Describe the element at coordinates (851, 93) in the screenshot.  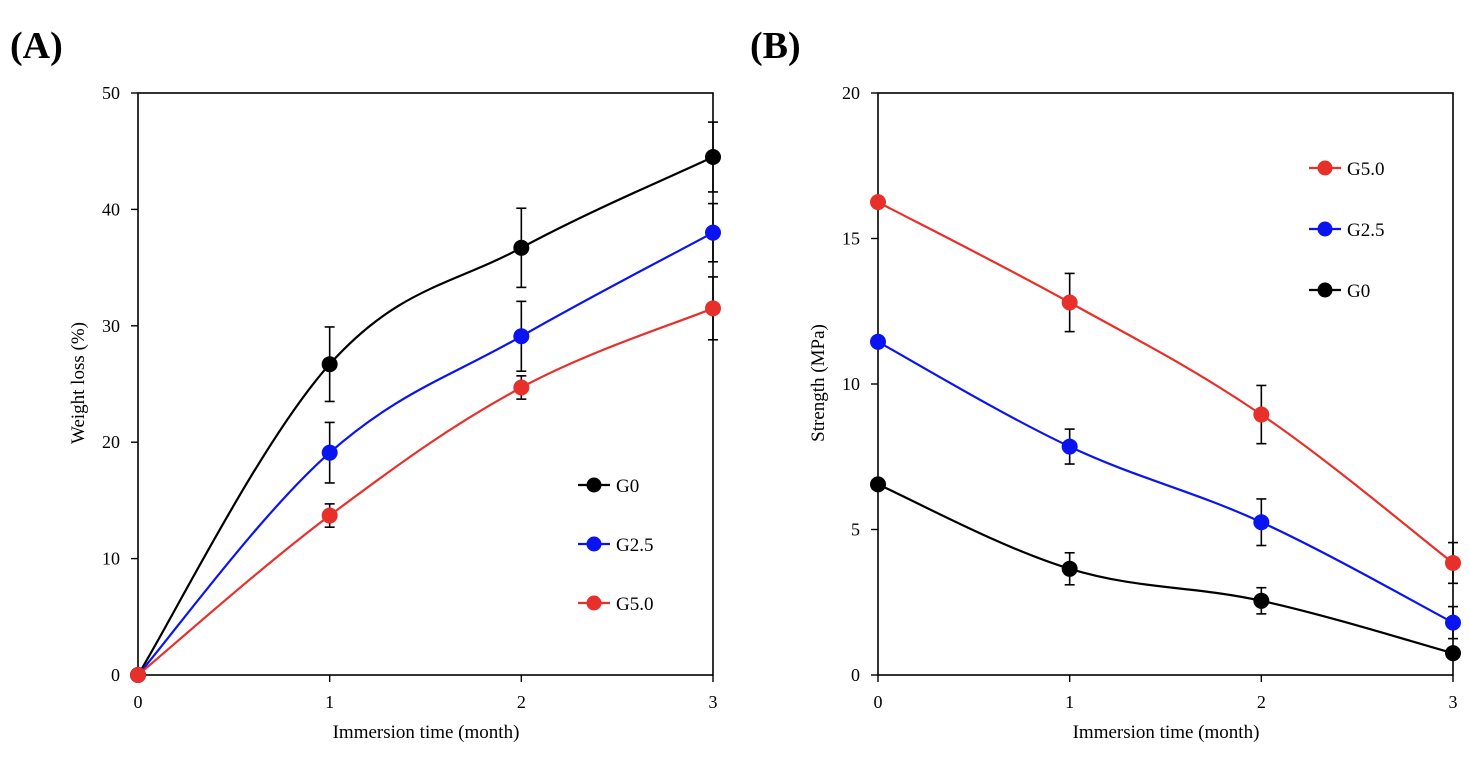
I see `panel-b-y-tick-label: 20` at that location.